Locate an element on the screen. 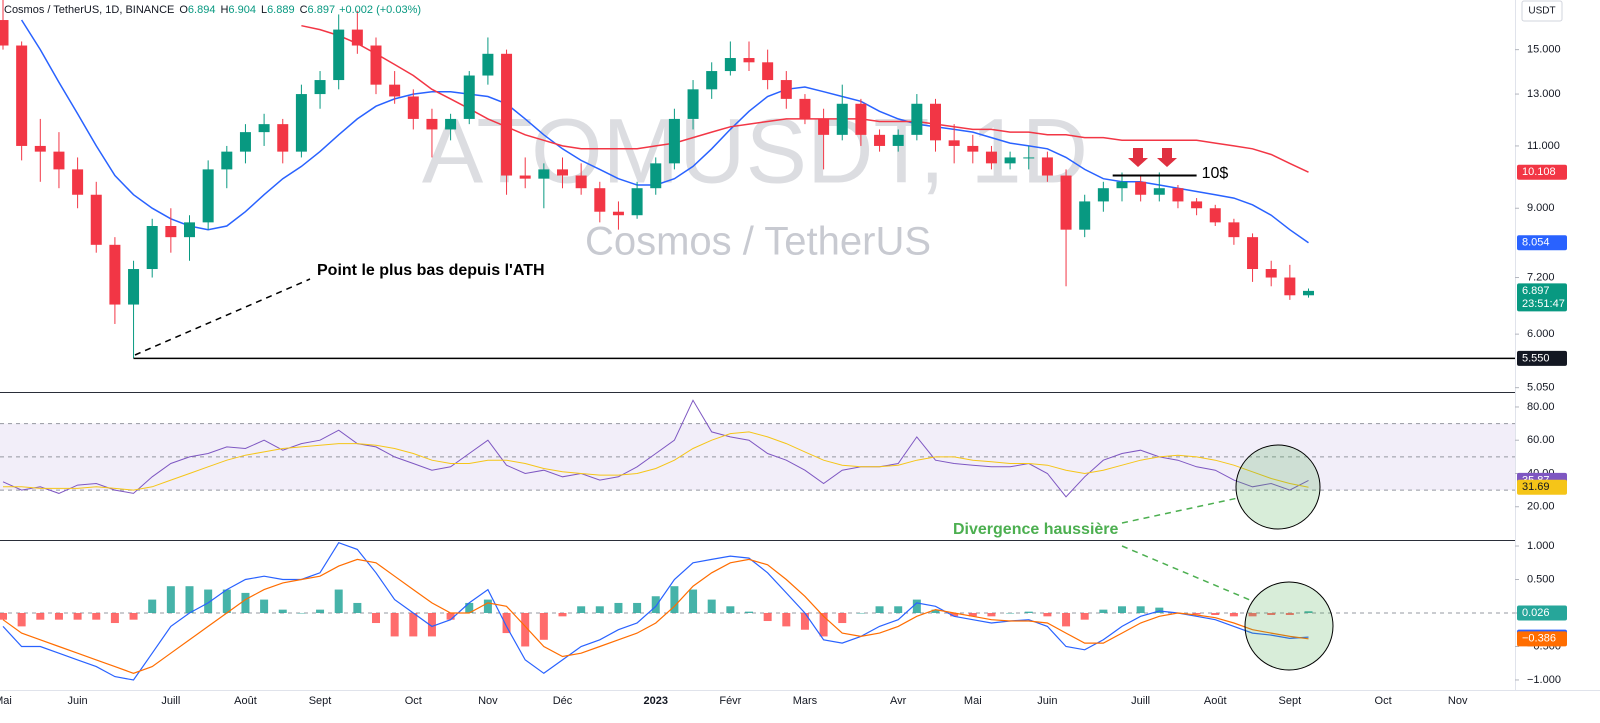  countdown: 23:51:47 is located at coordinates (1543, 304).